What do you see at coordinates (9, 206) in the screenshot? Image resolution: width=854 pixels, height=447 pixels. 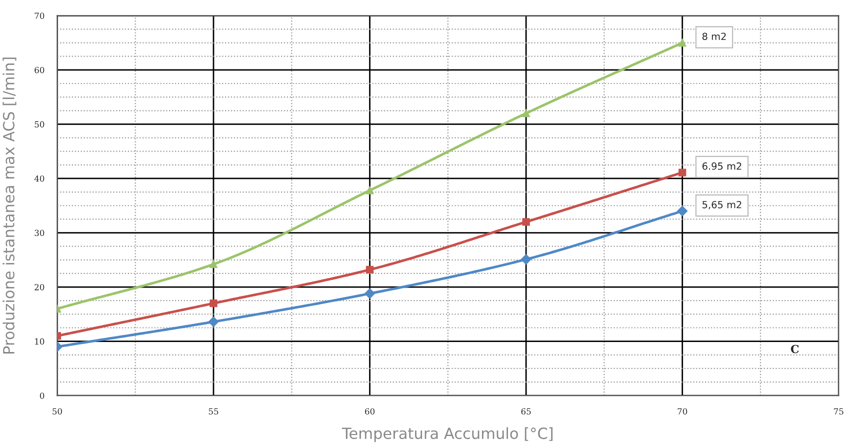 I see `y-axis-title: Produzione istantanea max ACS [l/min]` at bounding box center [9, 206].